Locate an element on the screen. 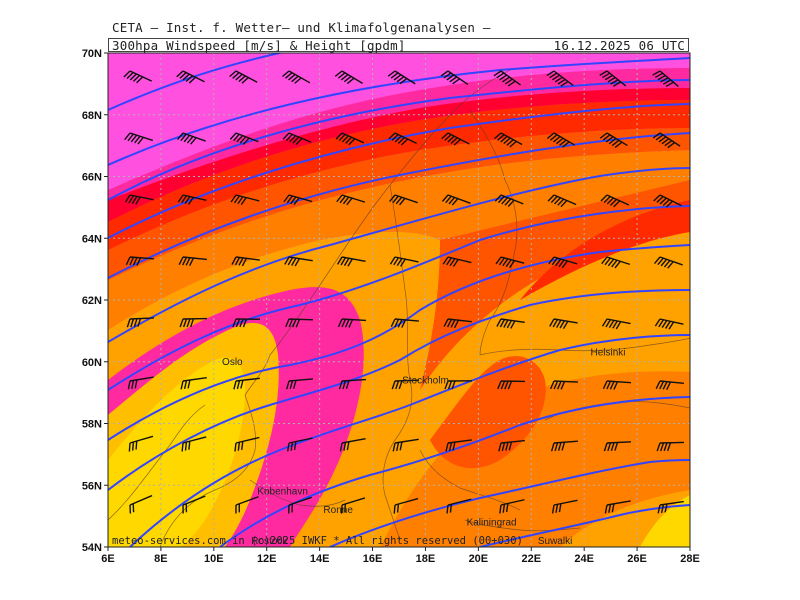 This screenshot has height=600, width=800. lat-tick-label: 58N is located at coordinates (92, 425).